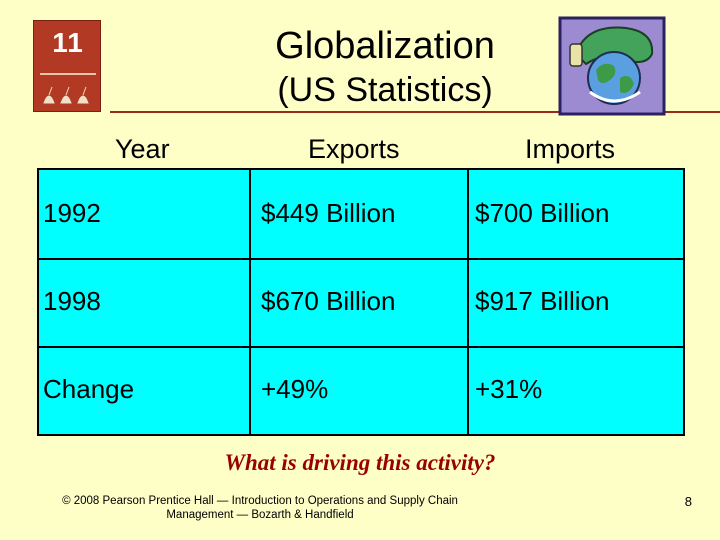 The image size is (720, 540). What do you see at coordinates (542, 301) in the screenshot?
I see `cell-imports: $917 Billion` at bounding box center [542, 301].